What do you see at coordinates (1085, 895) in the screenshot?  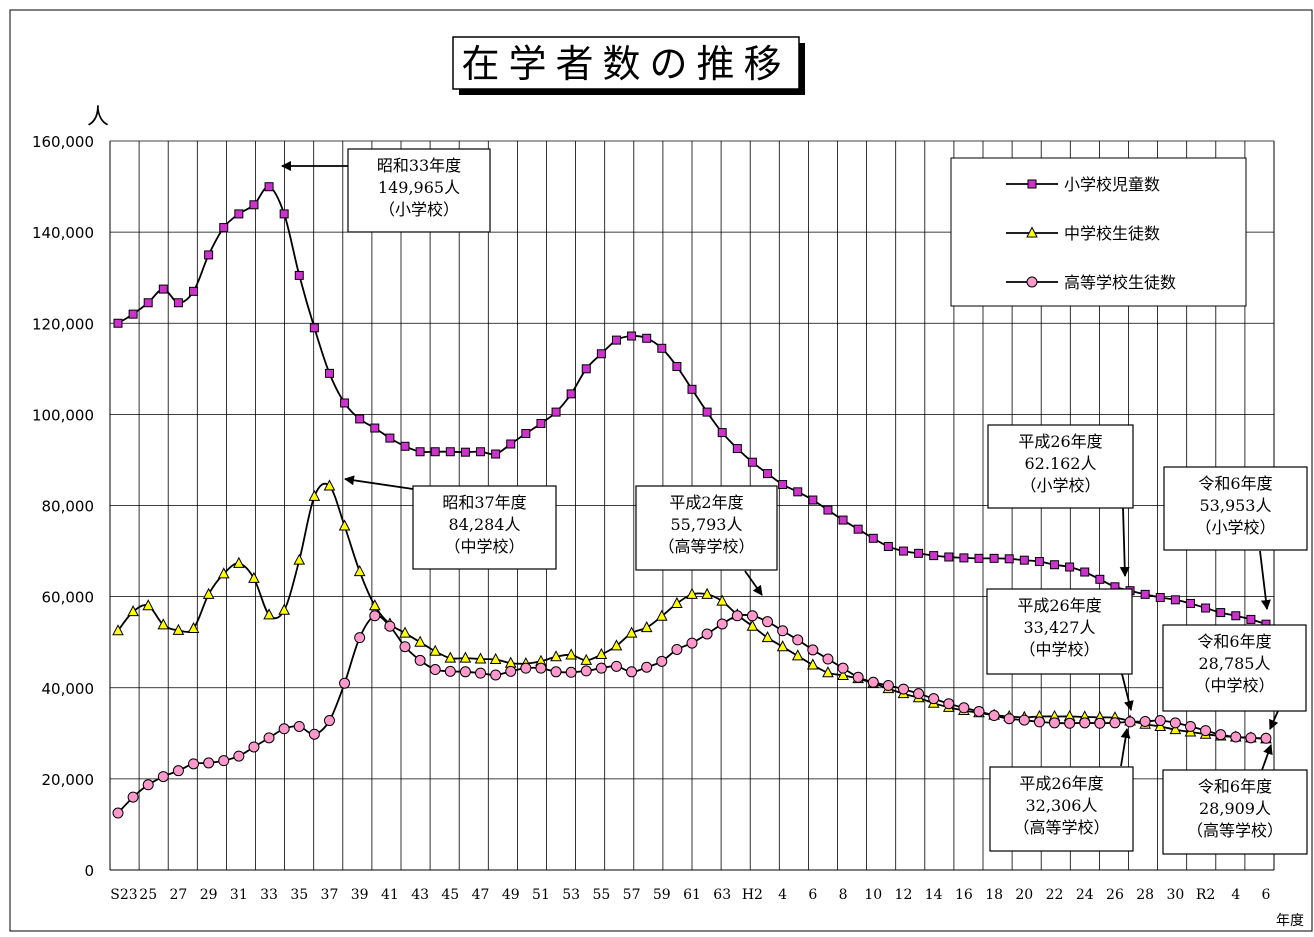 I see `x-tick-label: 24` at bounding box center [1085, 895].